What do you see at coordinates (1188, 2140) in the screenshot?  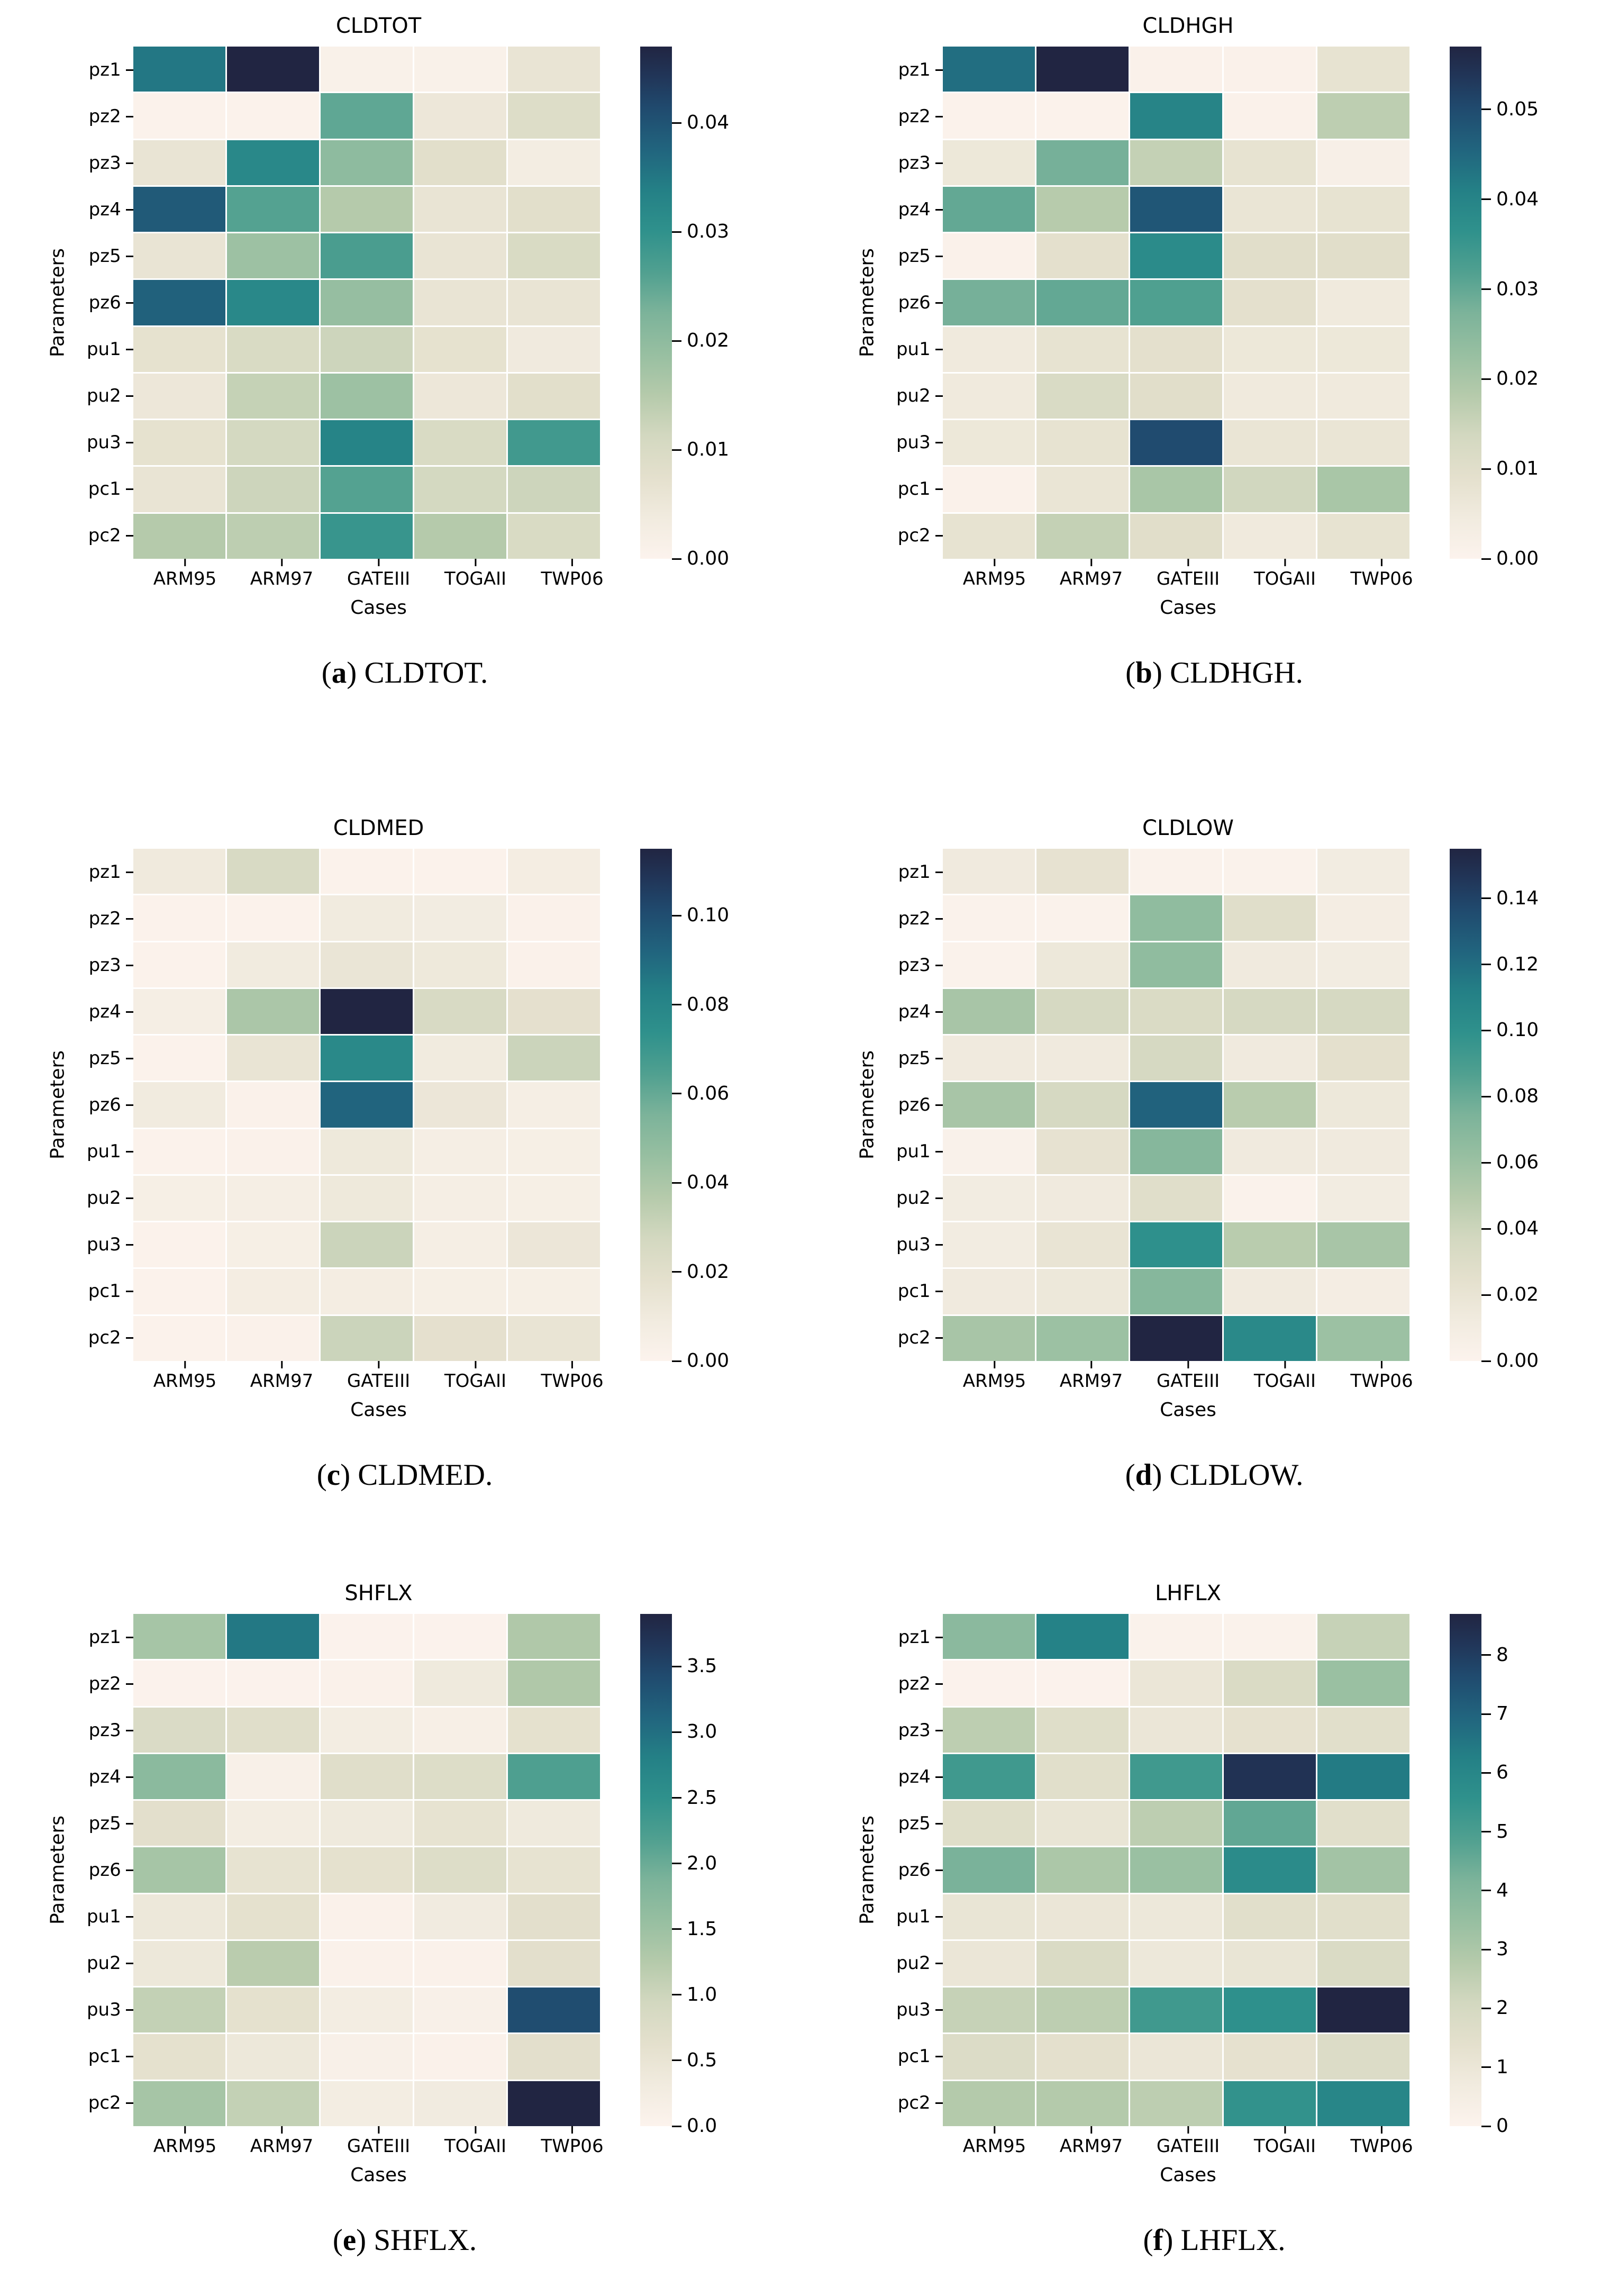 I see `x-tick: GATEIII` at bounding box center [1188, 2140].